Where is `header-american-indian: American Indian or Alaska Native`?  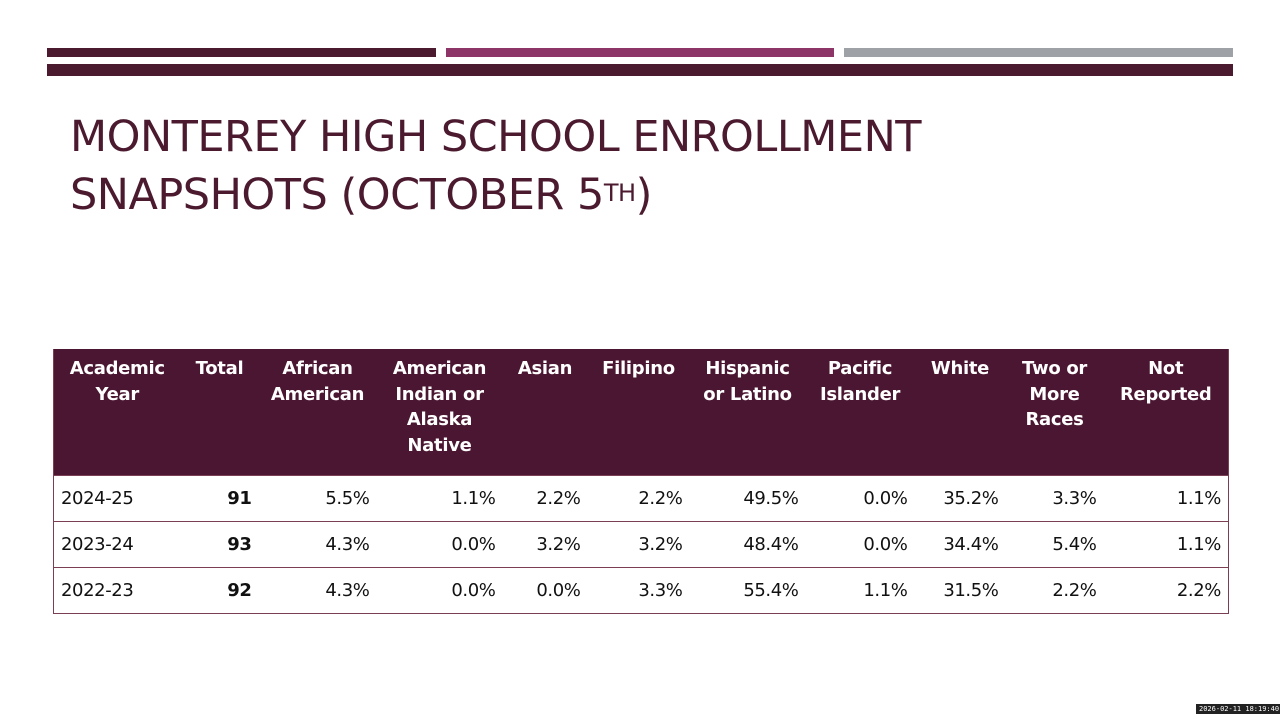 header-american-indian: American Indian or Alaska Native is located at coordinates (439, 407).